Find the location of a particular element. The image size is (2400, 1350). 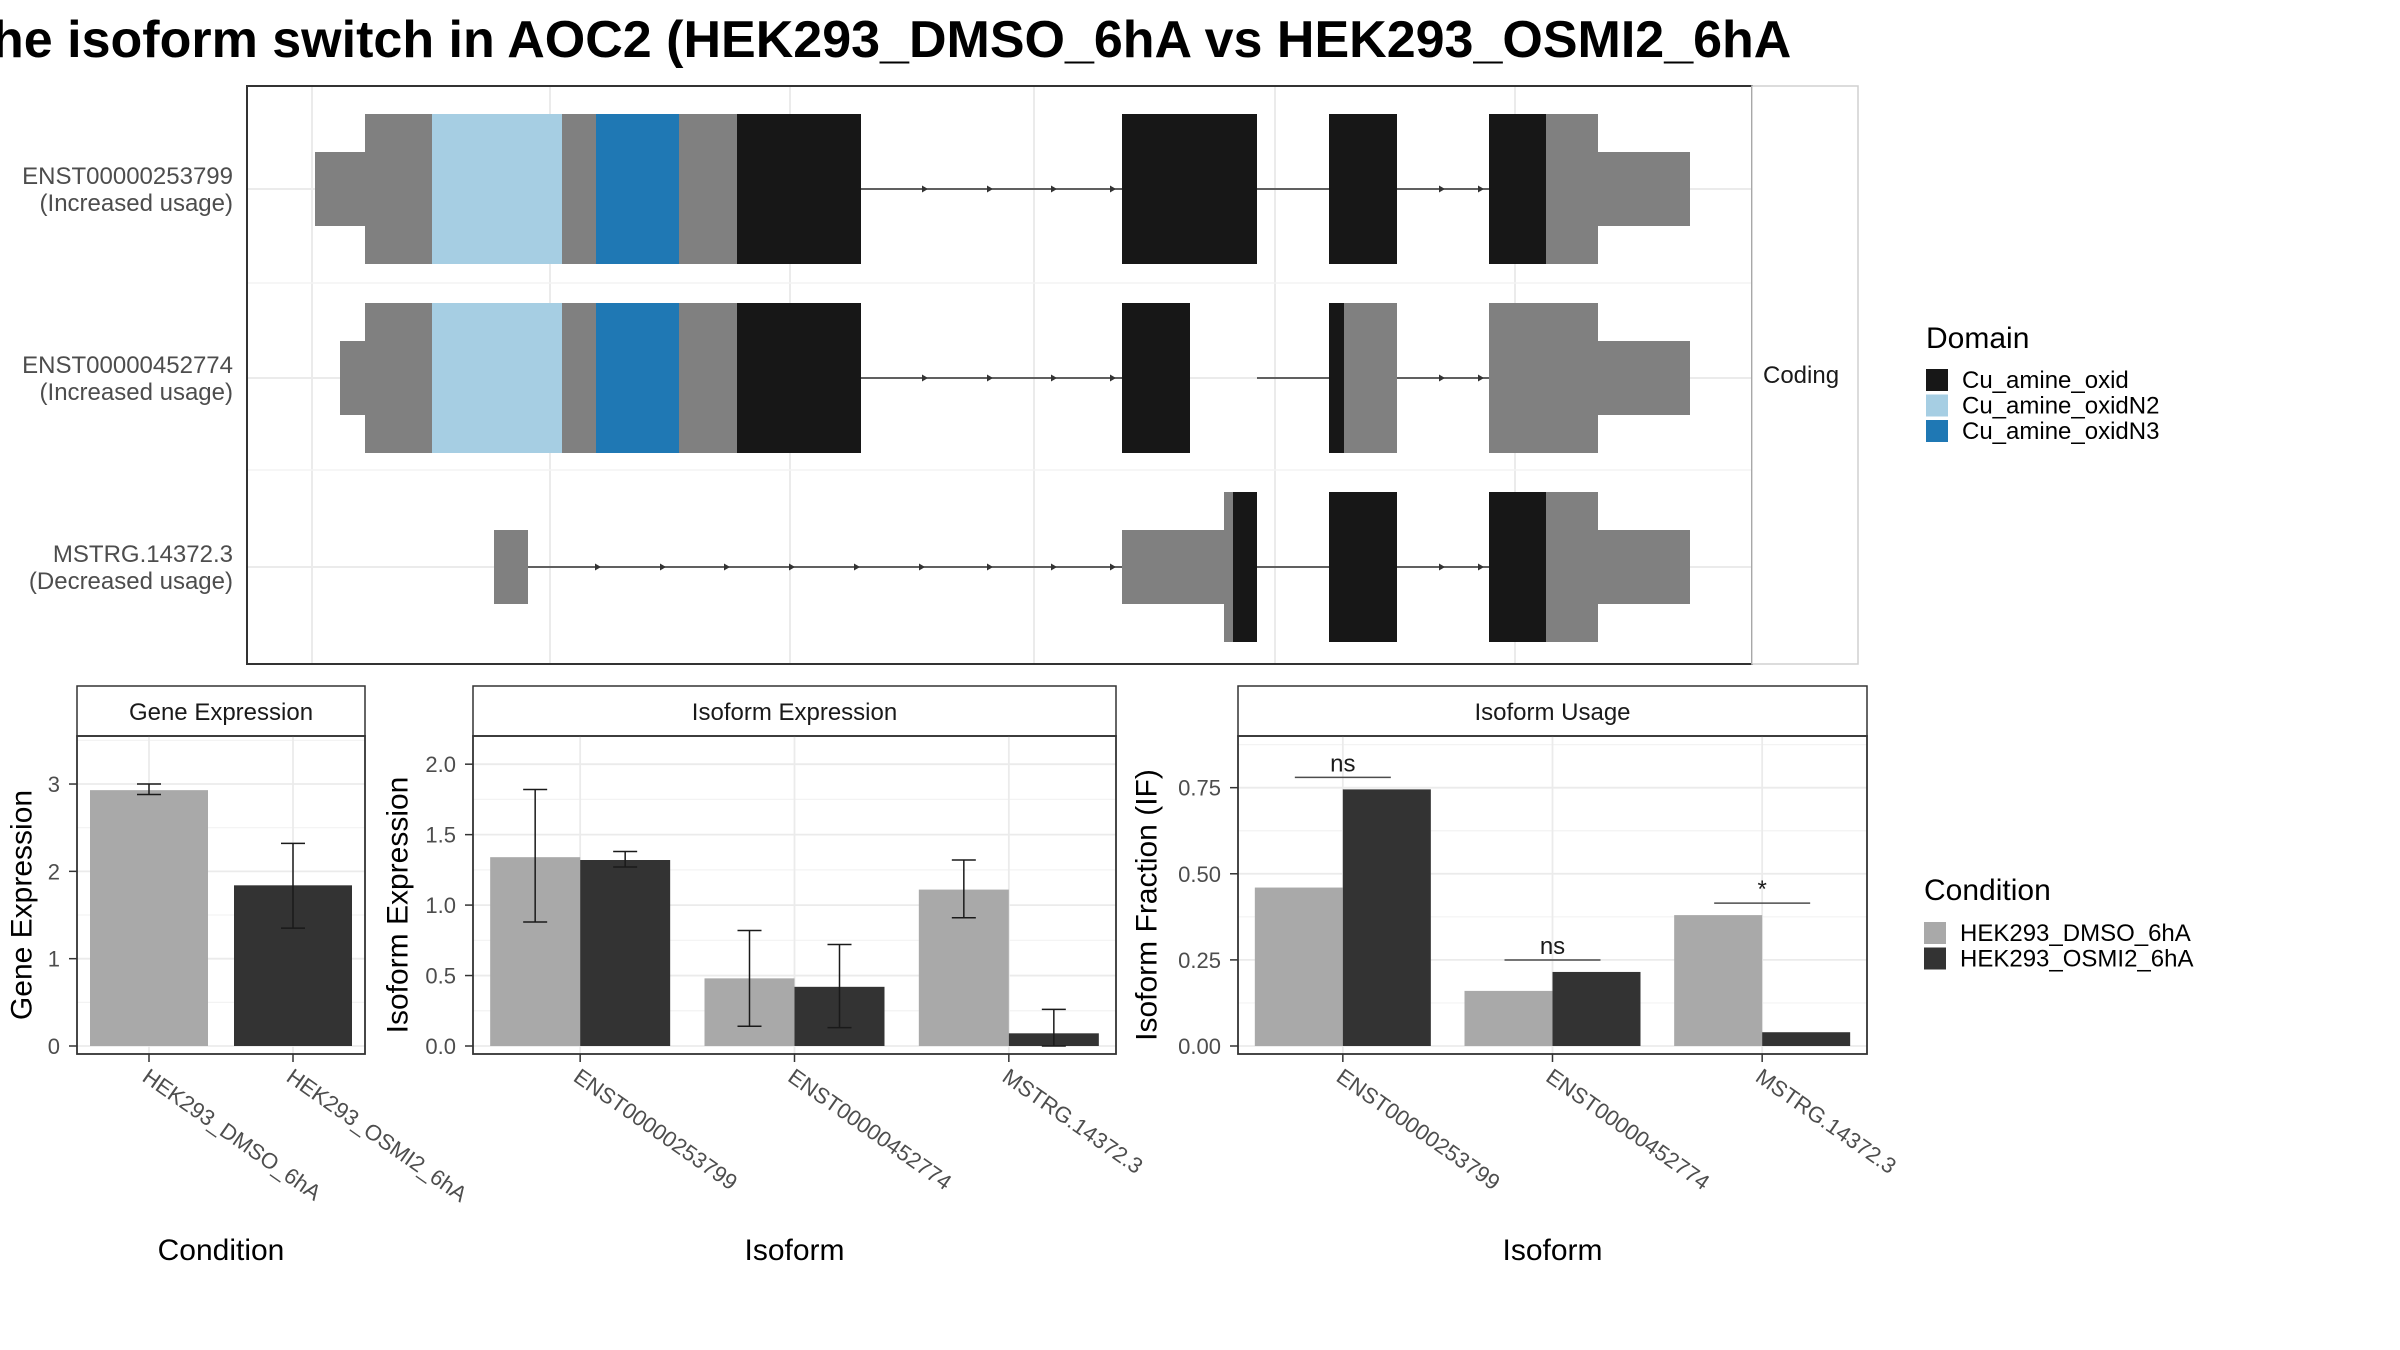

panel-strip-label: Isoform Expression is located at coordinates (794, 712).